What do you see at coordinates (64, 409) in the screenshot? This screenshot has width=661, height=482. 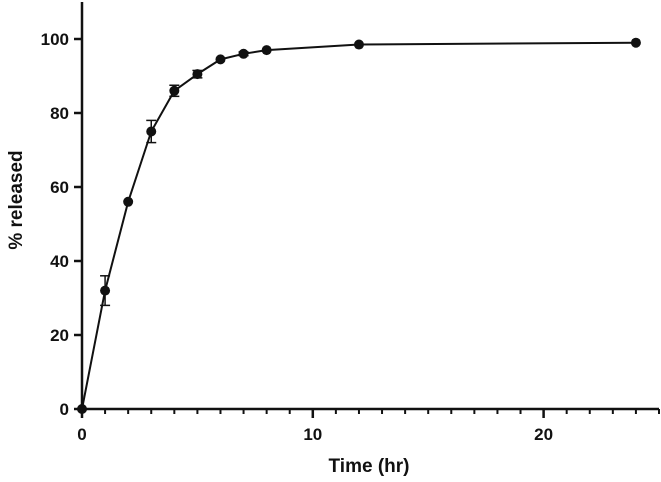 I see `y-tick-label: 0` at bounding box center [64, 409].